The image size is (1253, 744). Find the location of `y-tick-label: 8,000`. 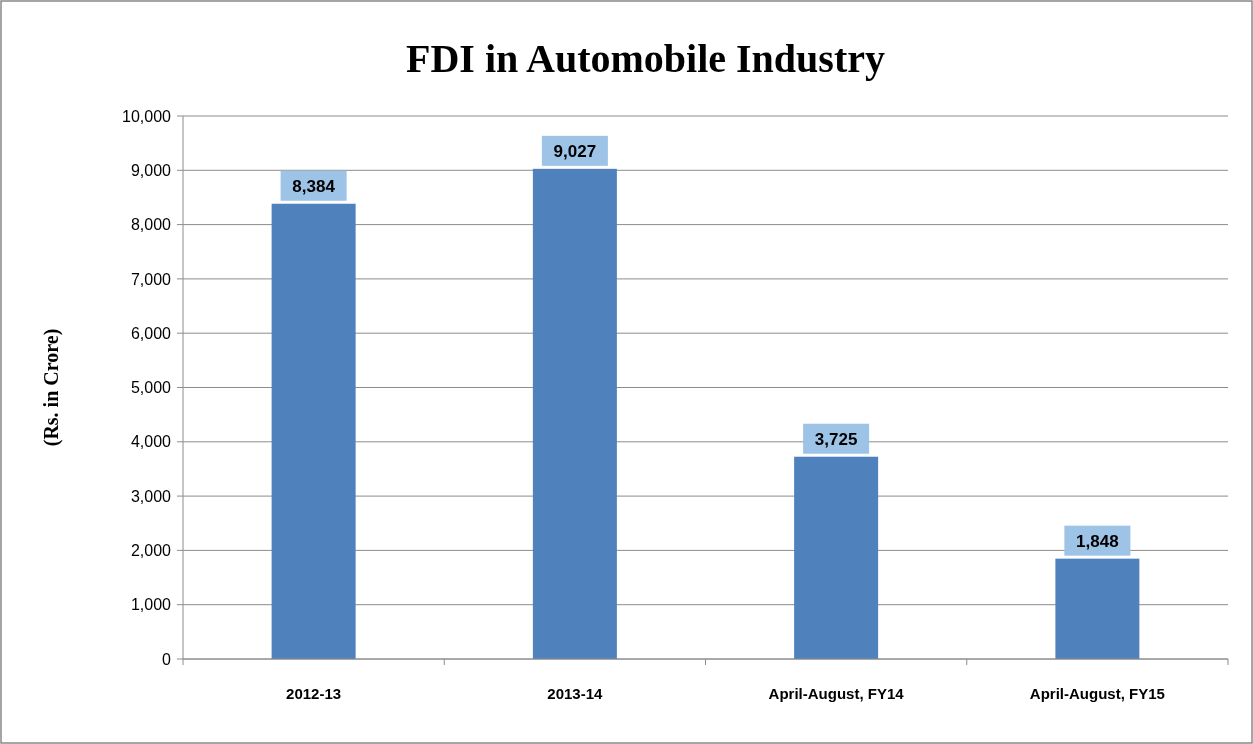

y-tick-label: 8,000 is located at coordinates (151, 225).